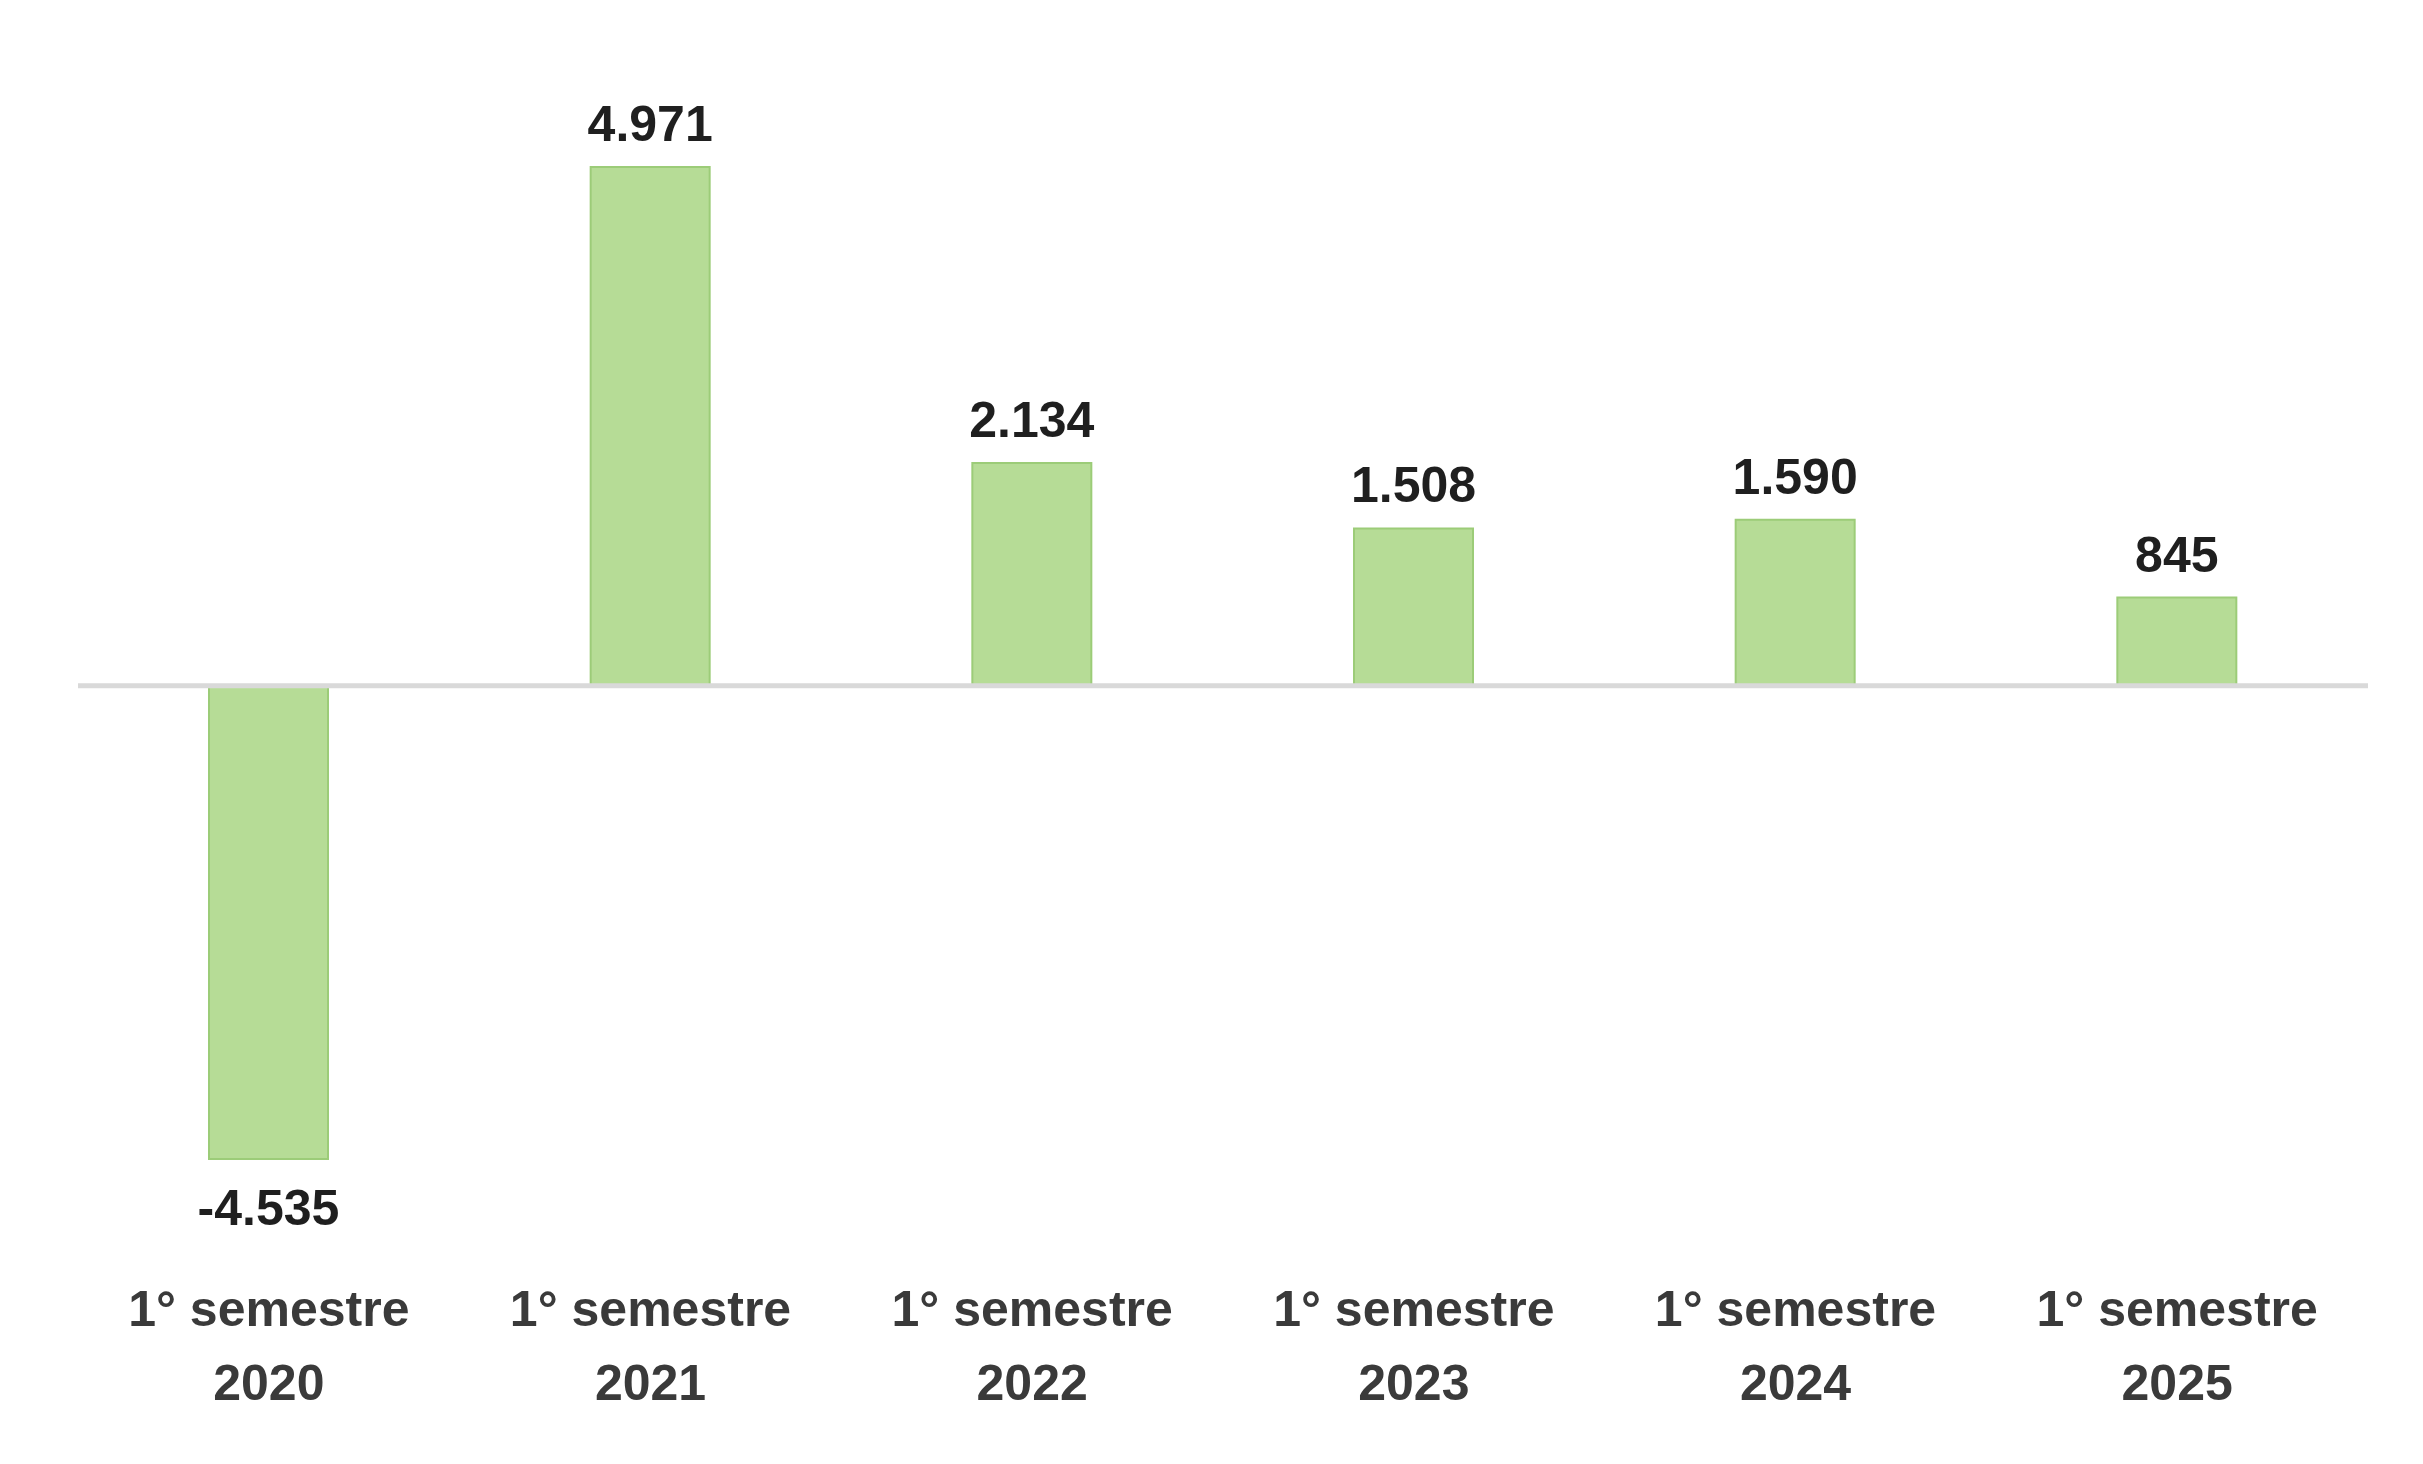 Image resolution: width=2423 pixels, height=1464 pixels. What do you see at coordinates (2177, 554) in the screenshot?
I see `data-label: 845` at bounding box center [2177, 554].